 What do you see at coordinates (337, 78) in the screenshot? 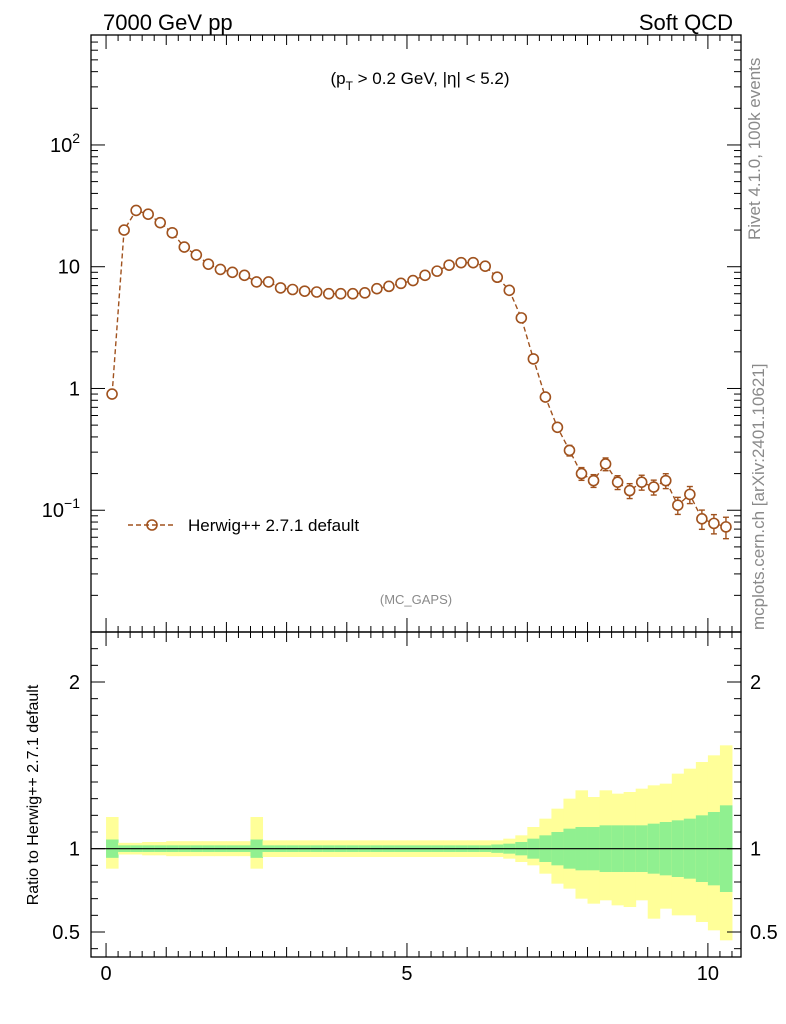
I see `cuts-label-pre: (p` at bounding box center [337, 78].